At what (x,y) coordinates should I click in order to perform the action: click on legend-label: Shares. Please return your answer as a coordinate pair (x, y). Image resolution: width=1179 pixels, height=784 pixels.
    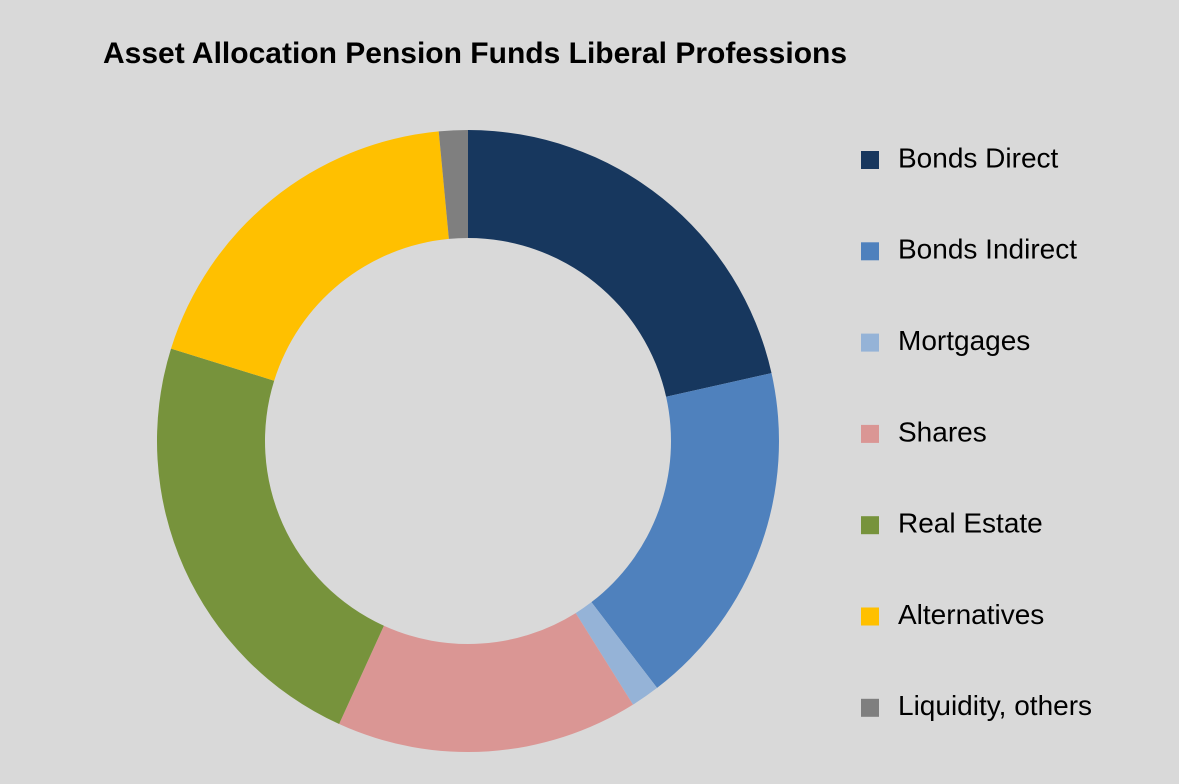
    Looking at the image, I should click on (942, 431).